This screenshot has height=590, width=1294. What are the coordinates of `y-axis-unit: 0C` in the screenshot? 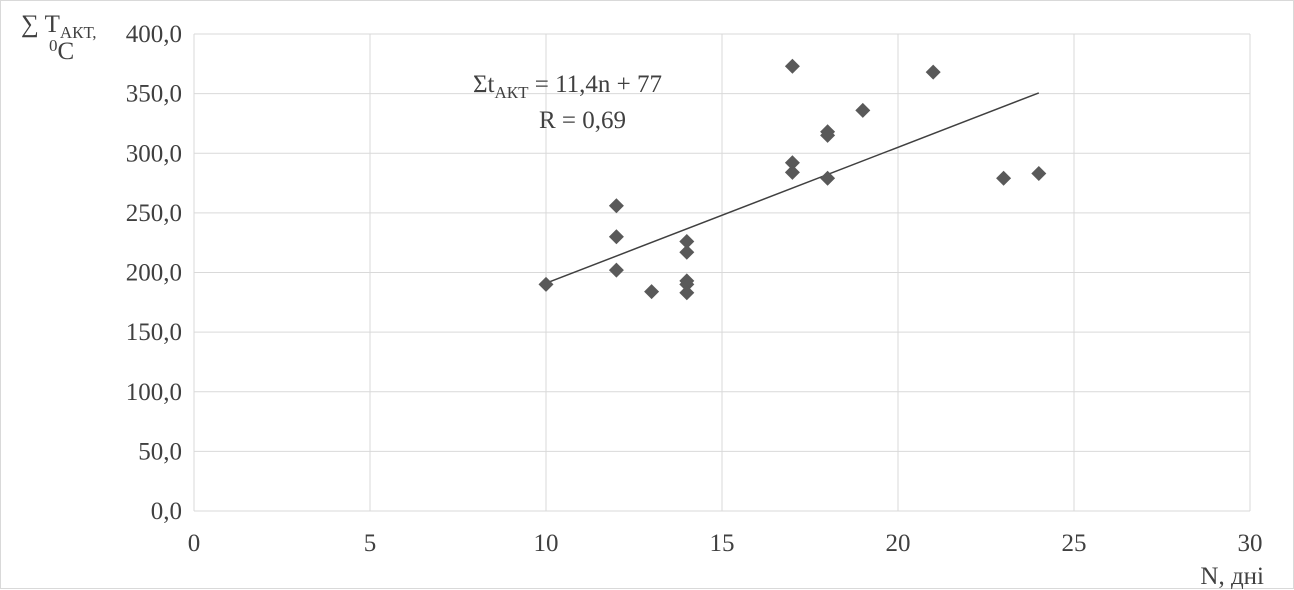 It's located at (61, 50).